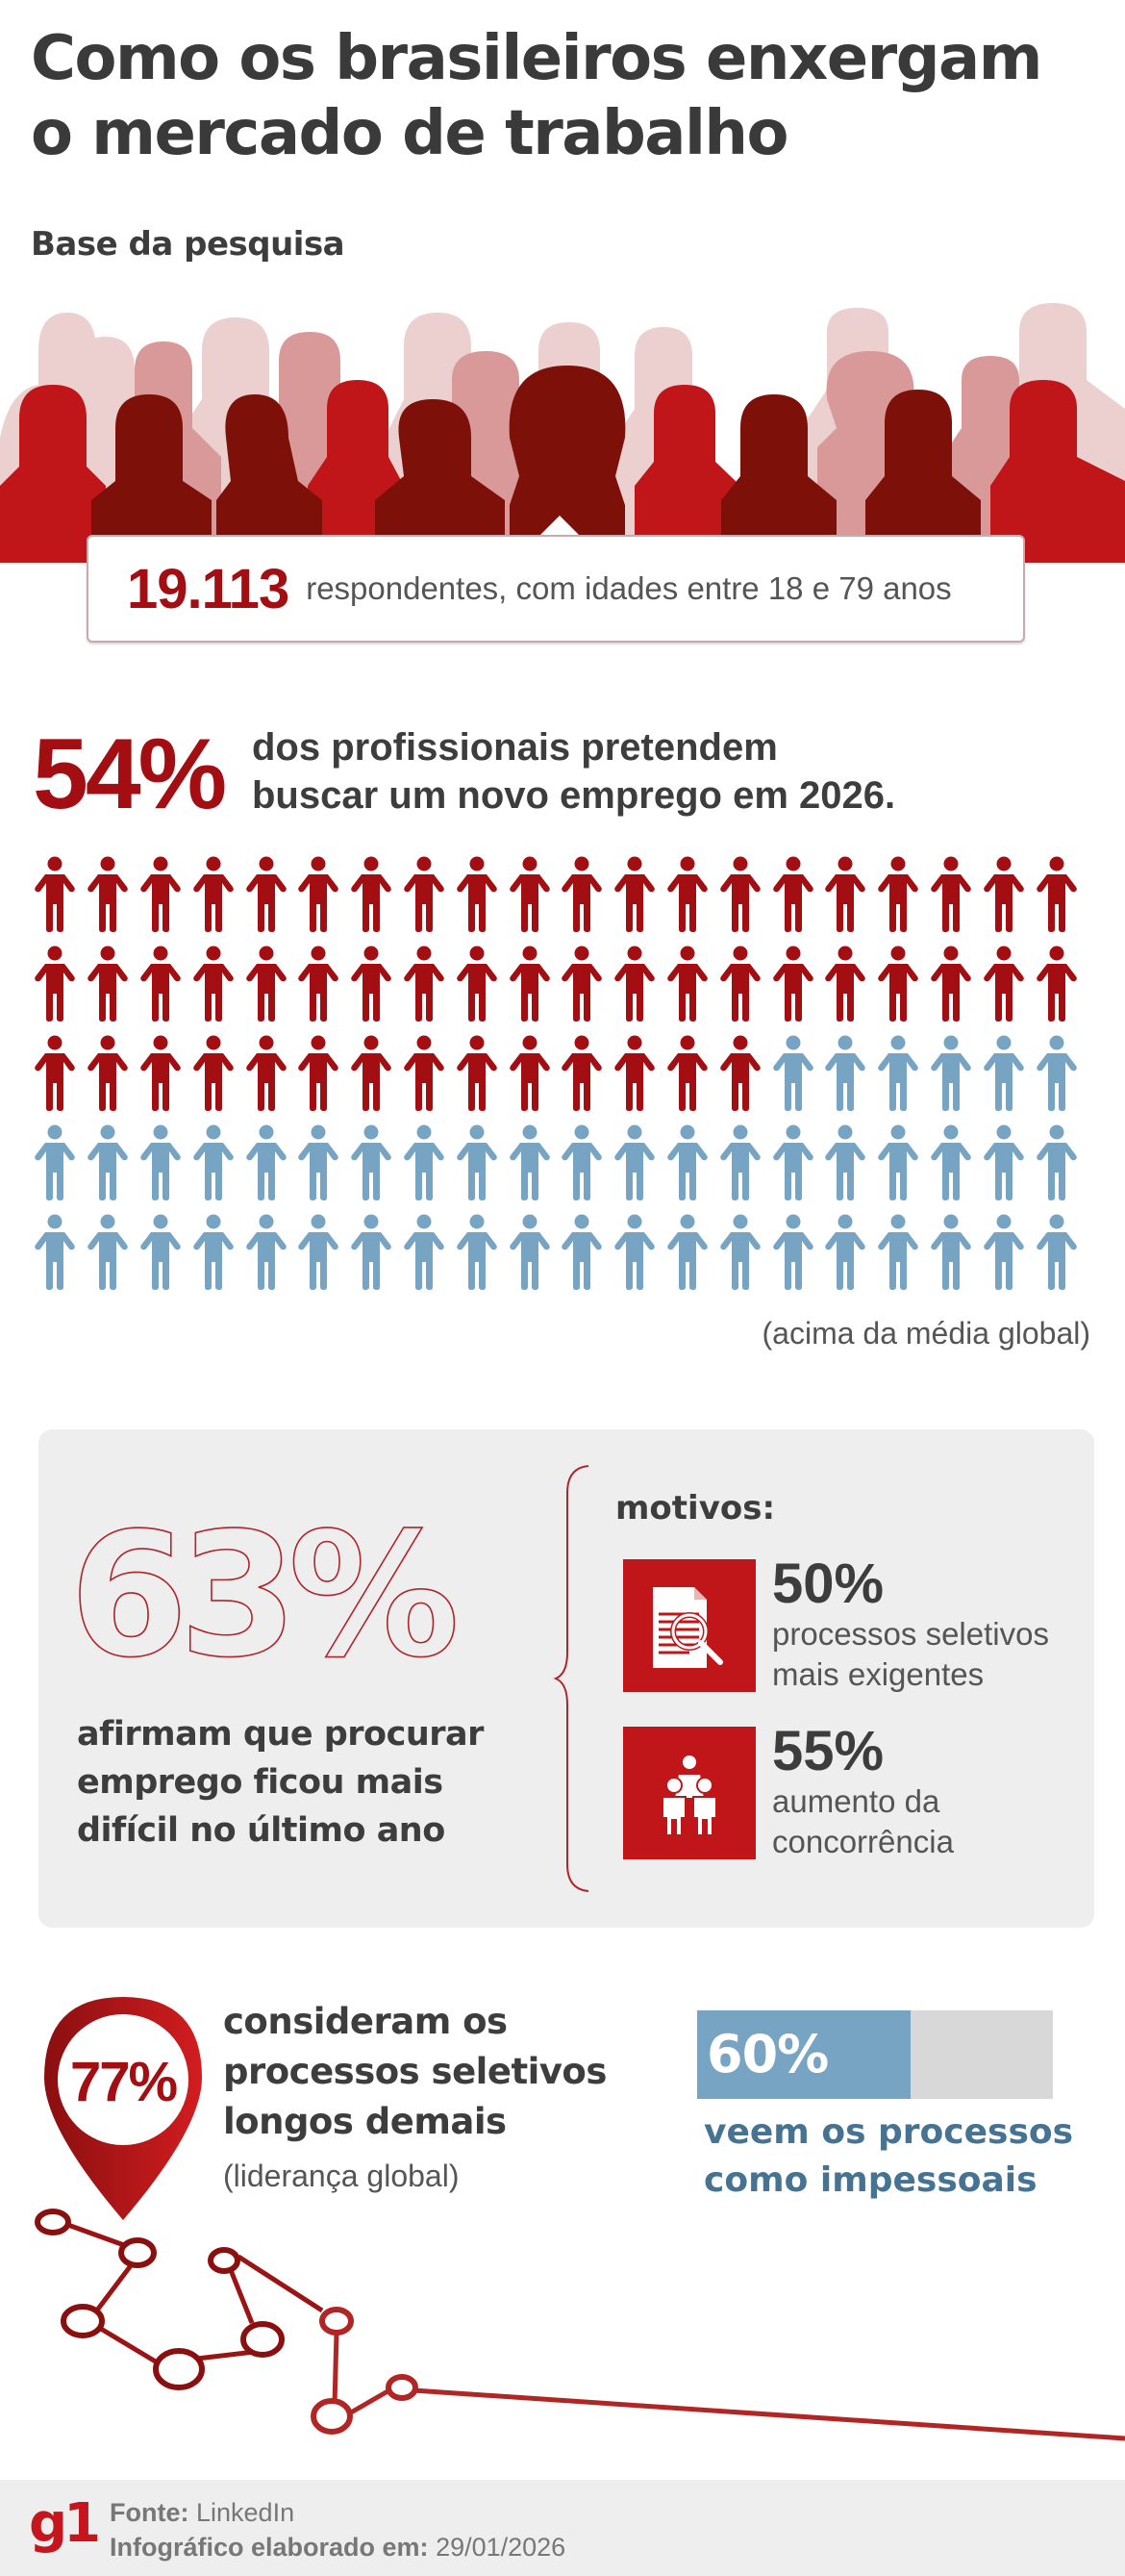 This screenshot has width=1125, height=2576. Describe the element at coordinates (536, 59) in the screenshot. I see `title-line-1: Como os brasileiros enxergam` at that location.